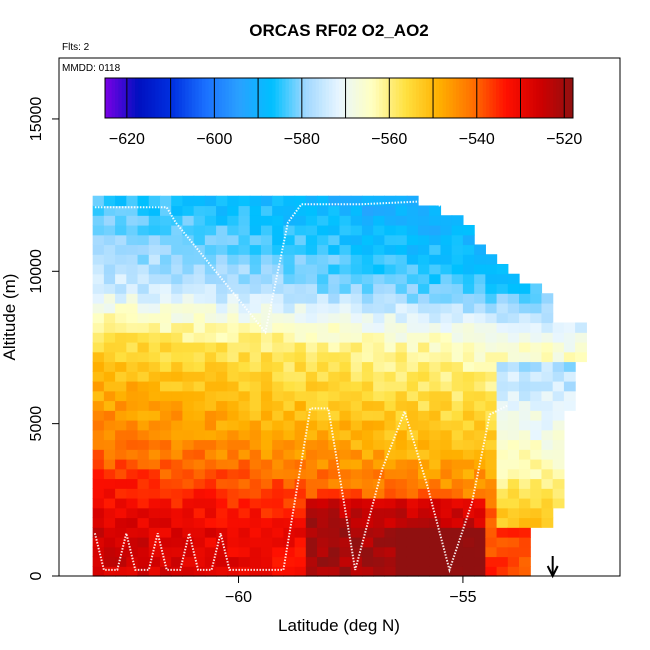  Describe the element at coordinates (36, 575) in the screenshot. I see `y-tick-label: 0` at that location.